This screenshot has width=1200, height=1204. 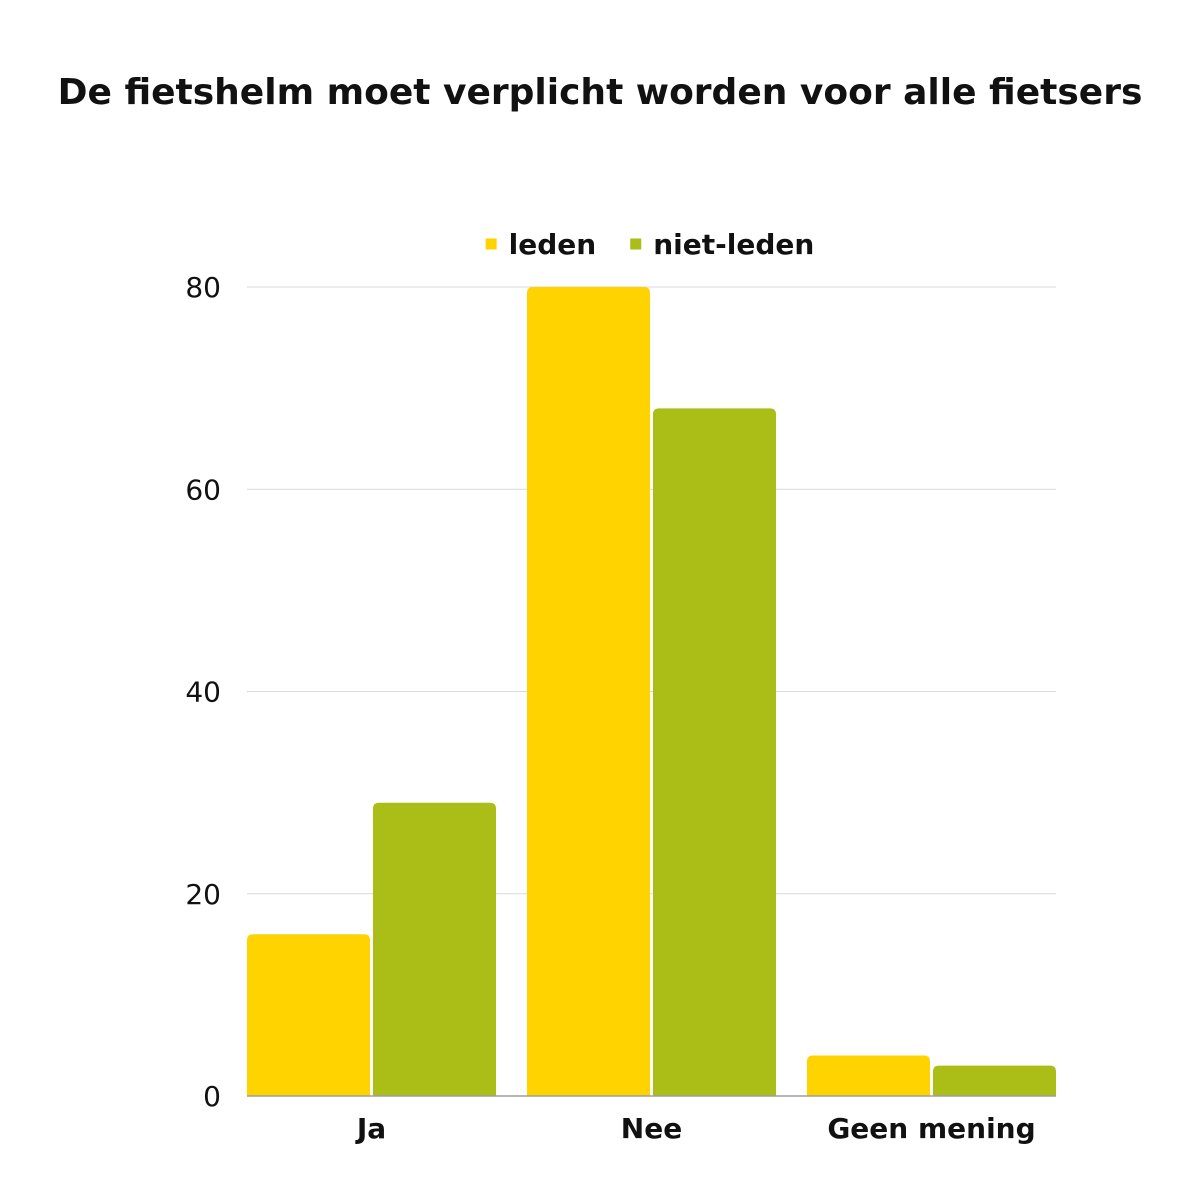 I want to click on legend-label: leden, so click(x=553, y=244).